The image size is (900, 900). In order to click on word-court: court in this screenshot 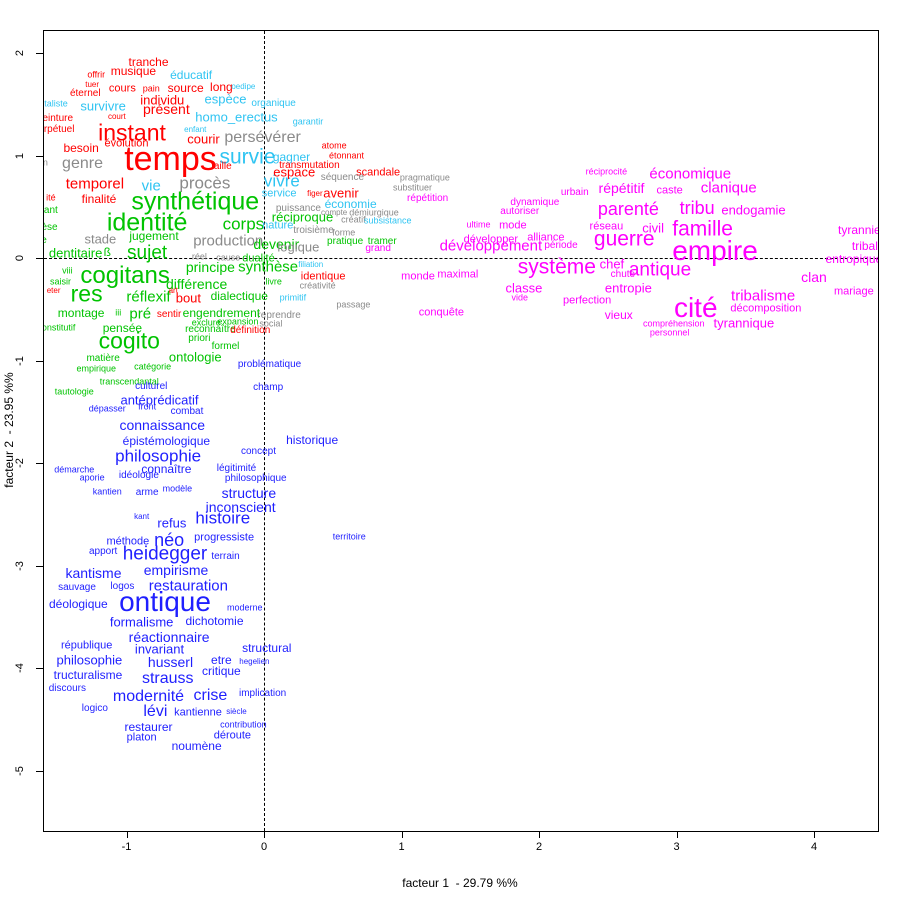, I will do `click(116, 116)`.